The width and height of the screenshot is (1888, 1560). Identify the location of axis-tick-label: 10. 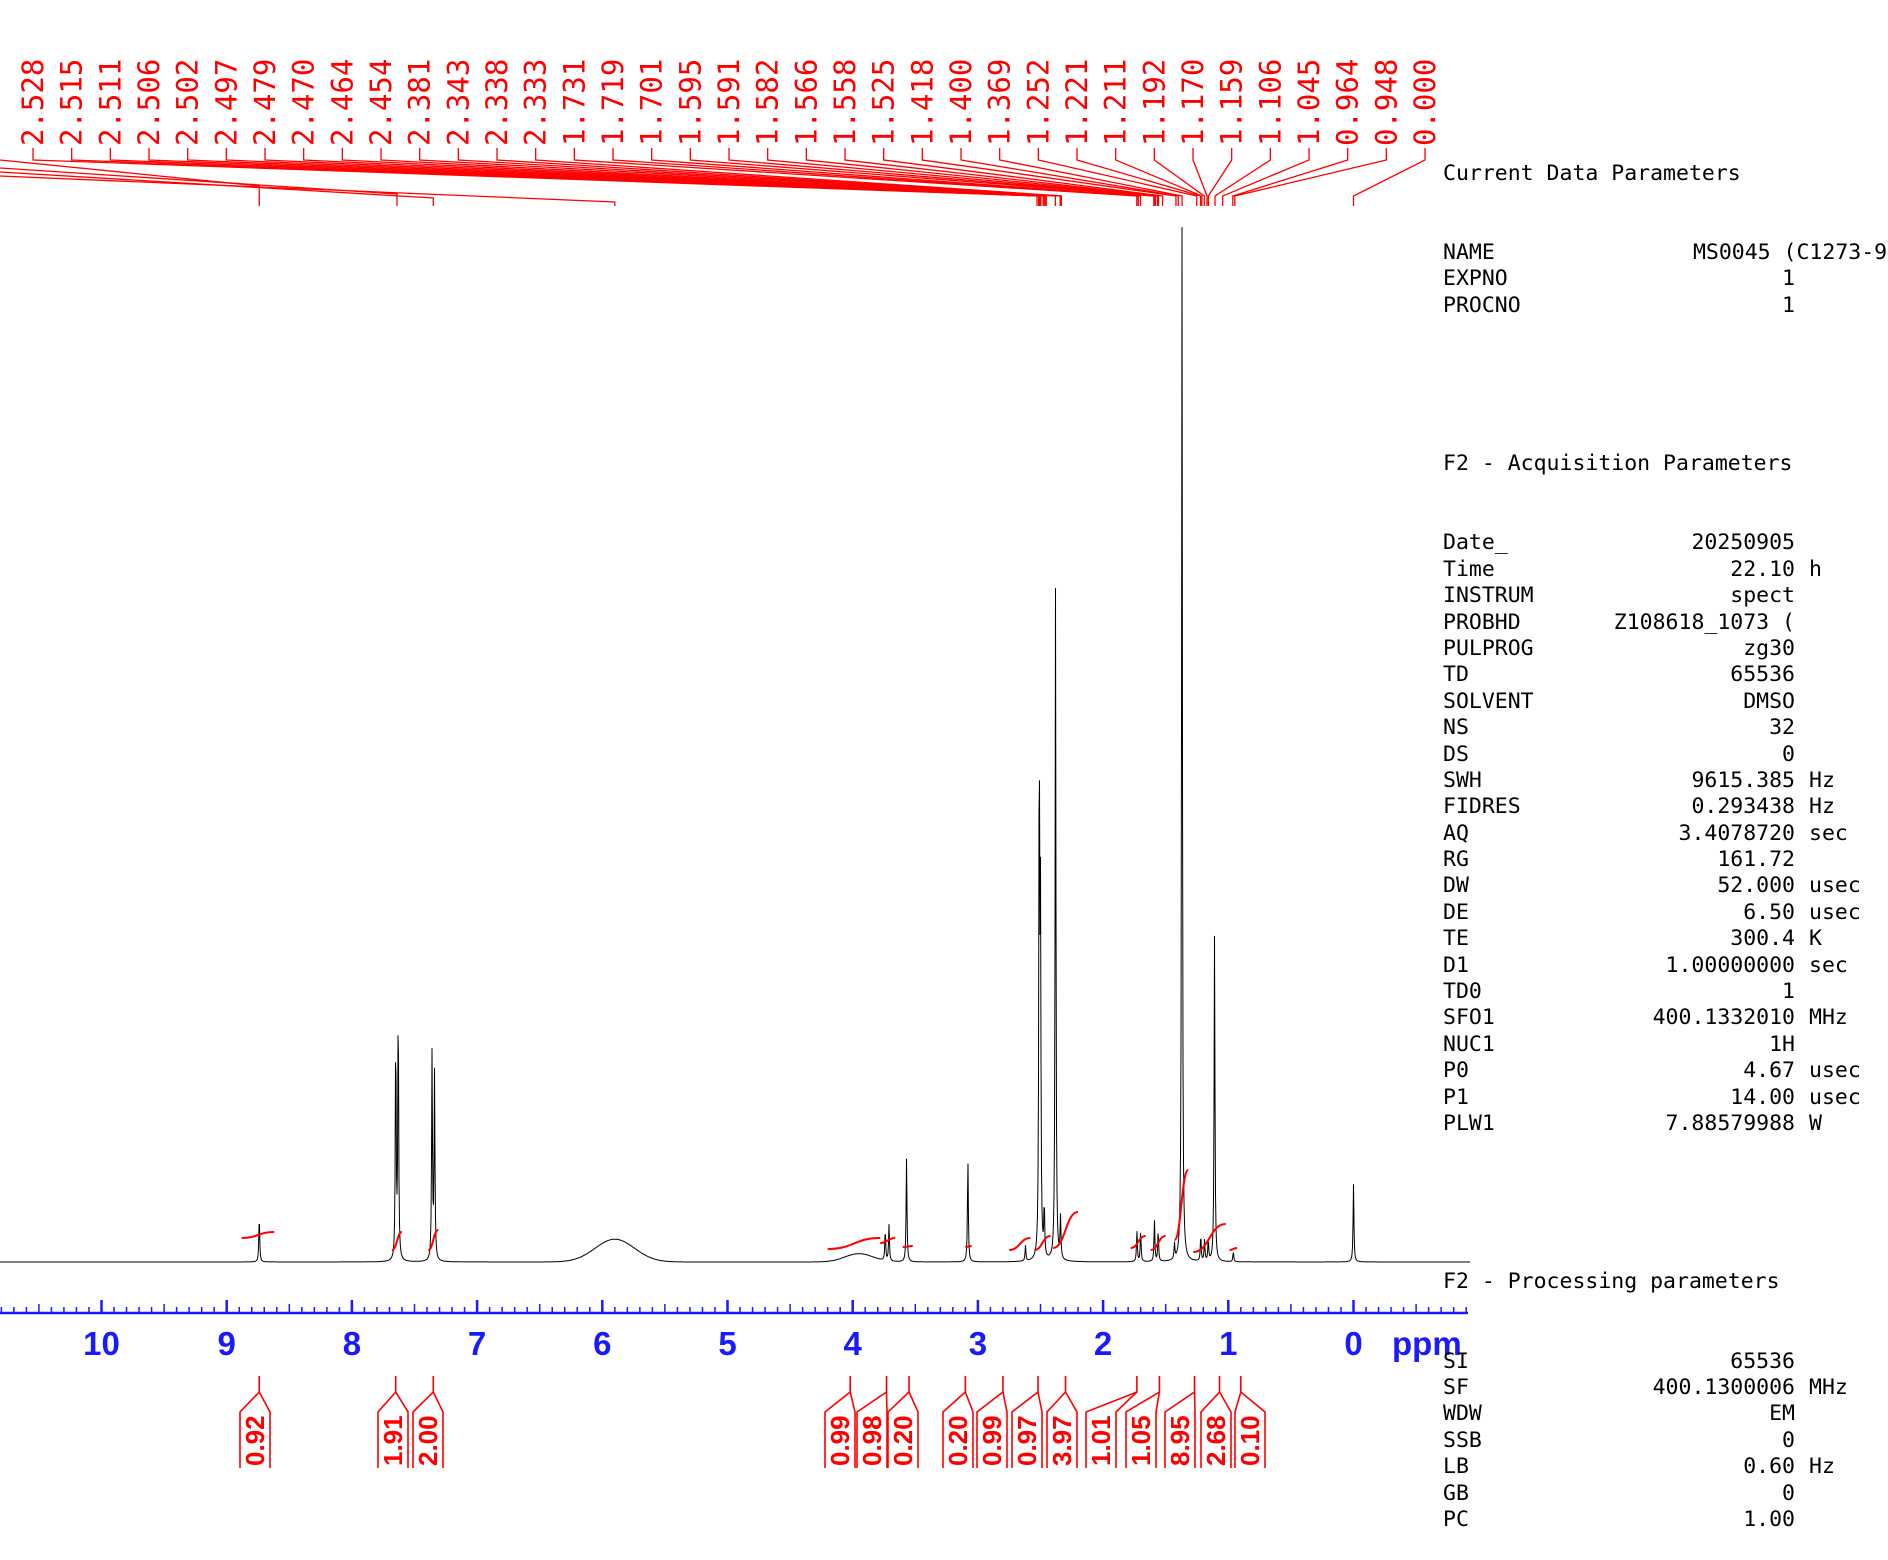
(101, 1343).